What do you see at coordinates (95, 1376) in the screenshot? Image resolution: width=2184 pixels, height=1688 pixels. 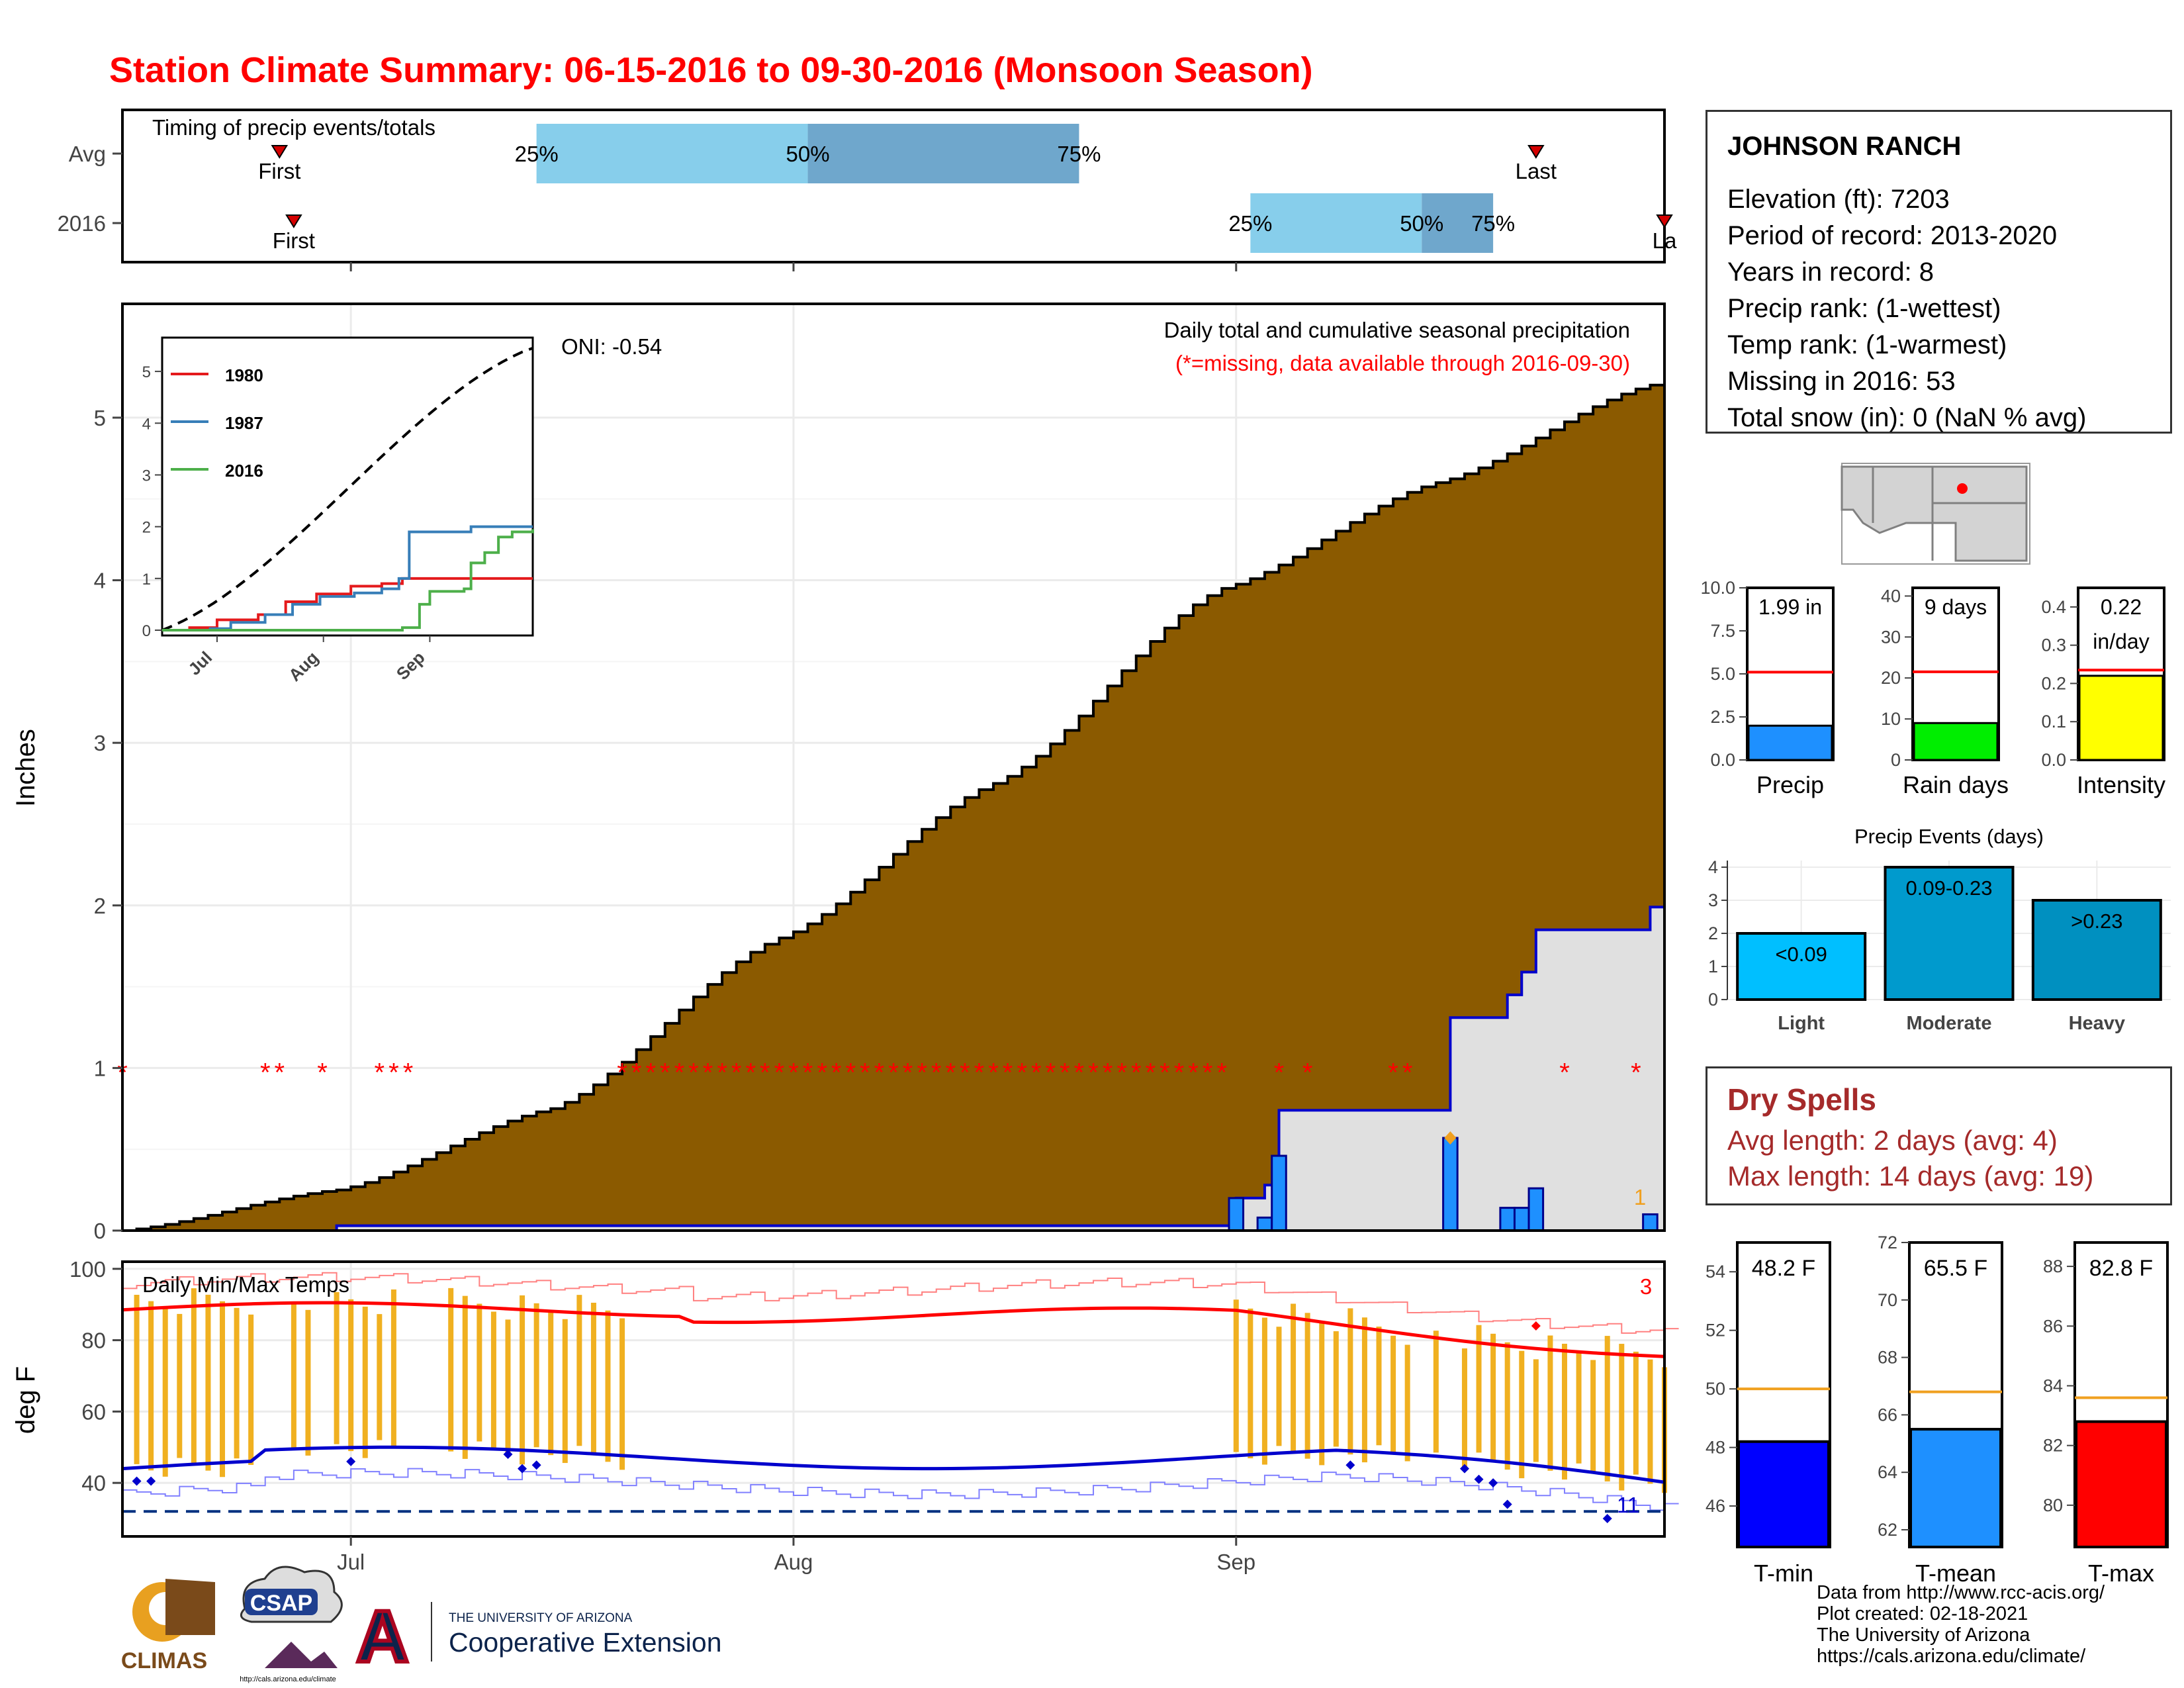 I see `temp-y-axis: 40 60 80 100` at bounding box center [95, 1376].